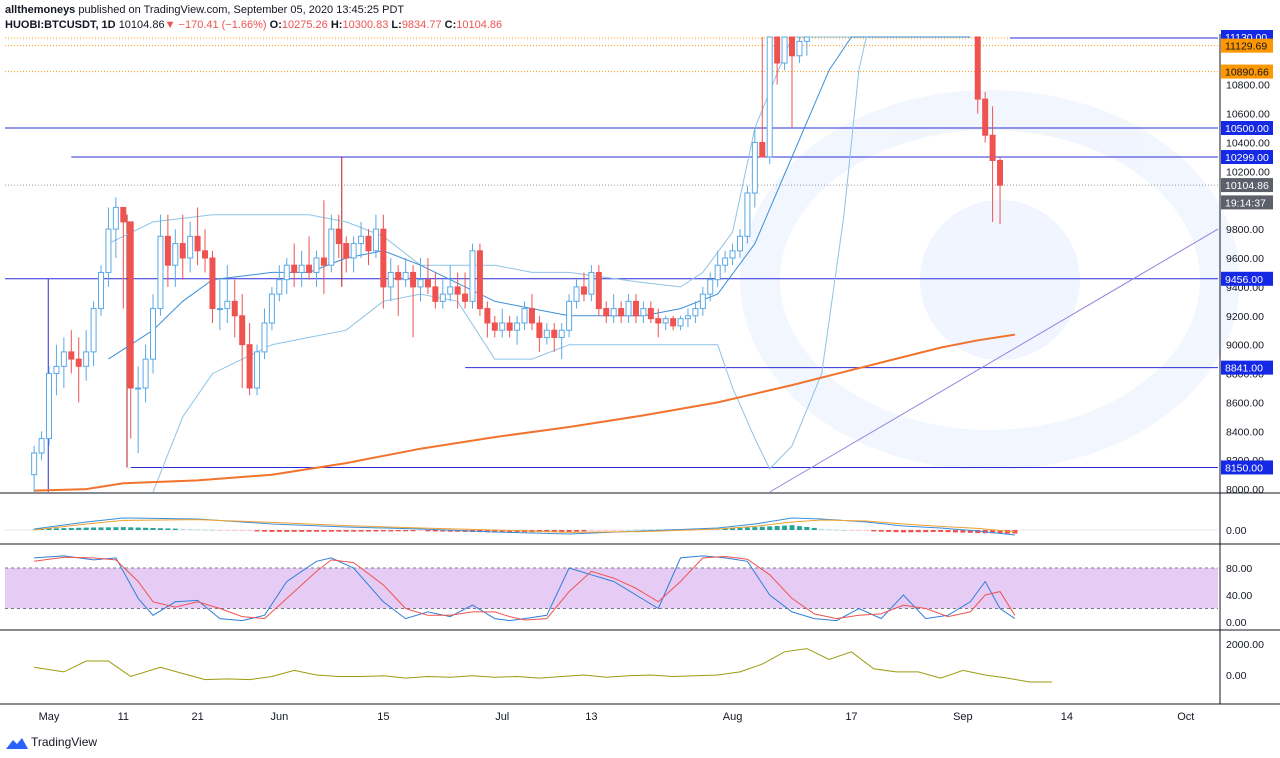 The width and height of the screenshot is (1280, 758). Describe the element at coordinates (222, 25) in the screenshot. I see `price-change: −170.41 (−1.66%)` at that location.